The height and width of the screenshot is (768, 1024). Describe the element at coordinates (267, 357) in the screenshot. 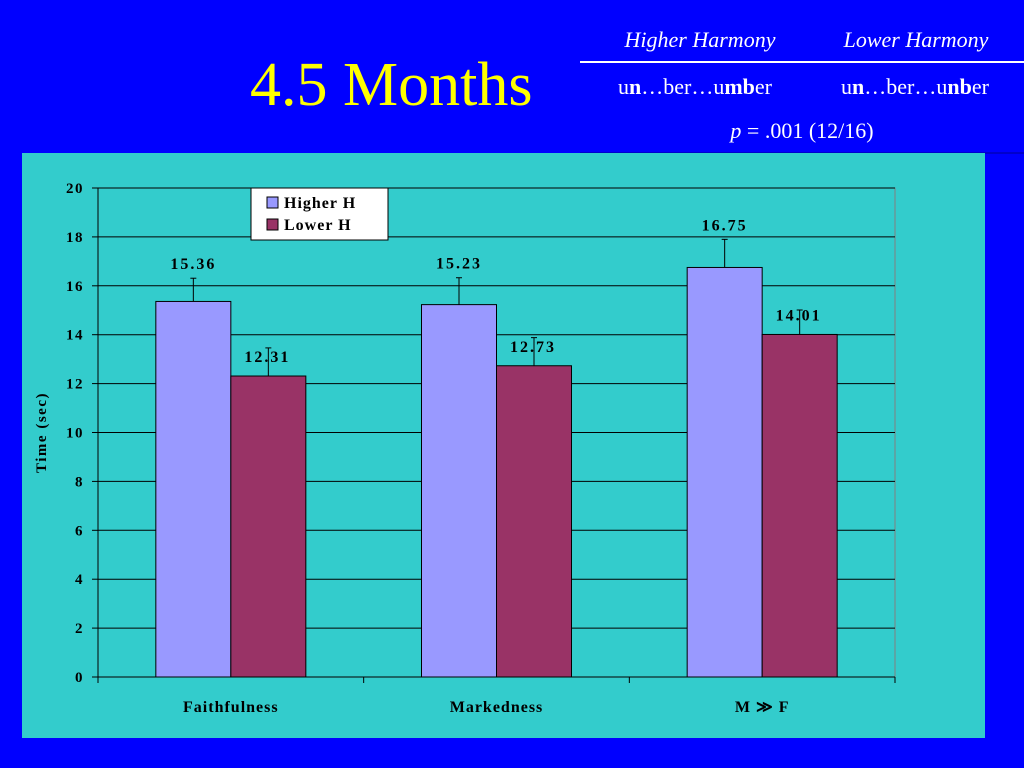

I see `data-label: 12.31` at that location.